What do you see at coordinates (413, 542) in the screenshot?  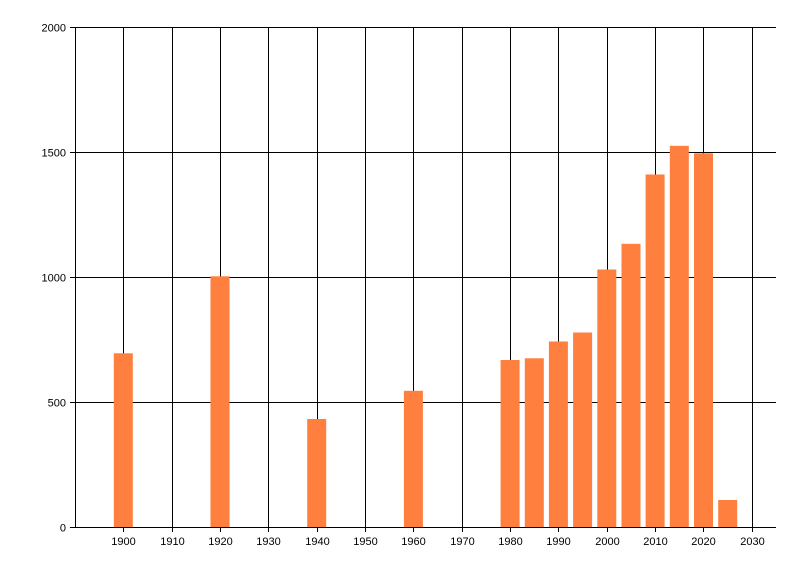 I see `x-tick-label: 1960` at bounding box center [413, 542].